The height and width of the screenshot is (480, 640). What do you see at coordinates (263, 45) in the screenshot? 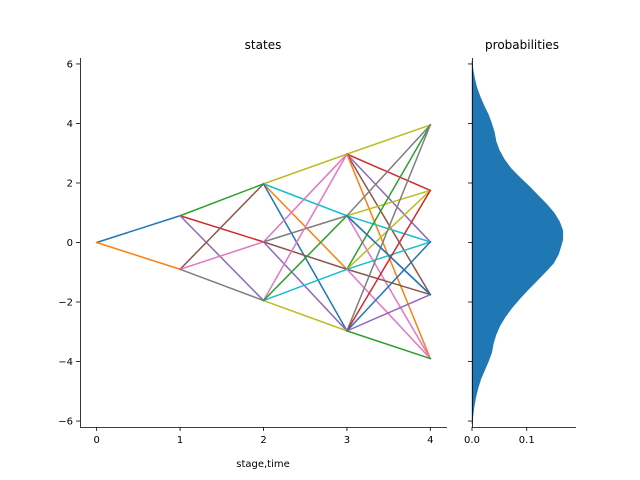
I see `states-title: states` at bounding box center [263, 45].